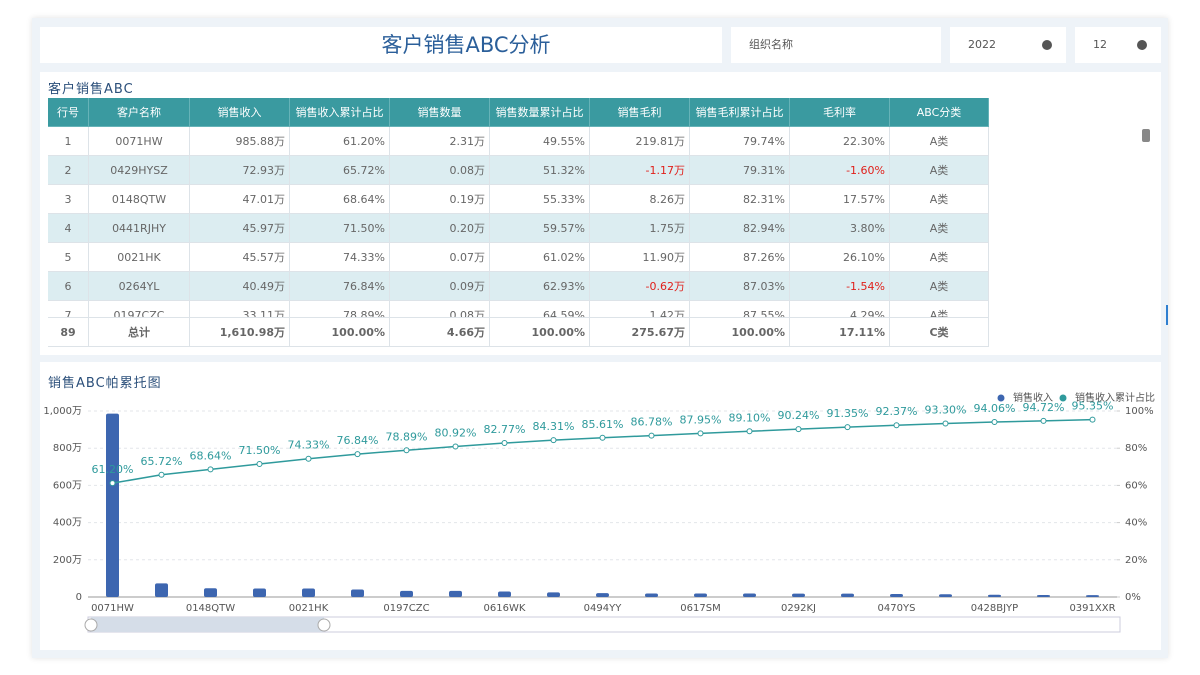 Image resolution: width=1200 pixels, height=675 pixels. What do you see at coordinates (139, 199) in the screenshot?
I see `table-cell: 0148QTW` at bounding box center [139, 199].